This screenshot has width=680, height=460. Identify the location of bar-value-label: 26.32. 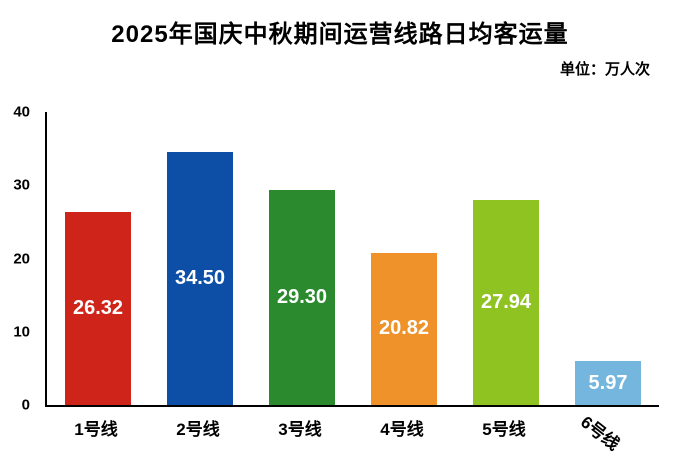
(98, 308).